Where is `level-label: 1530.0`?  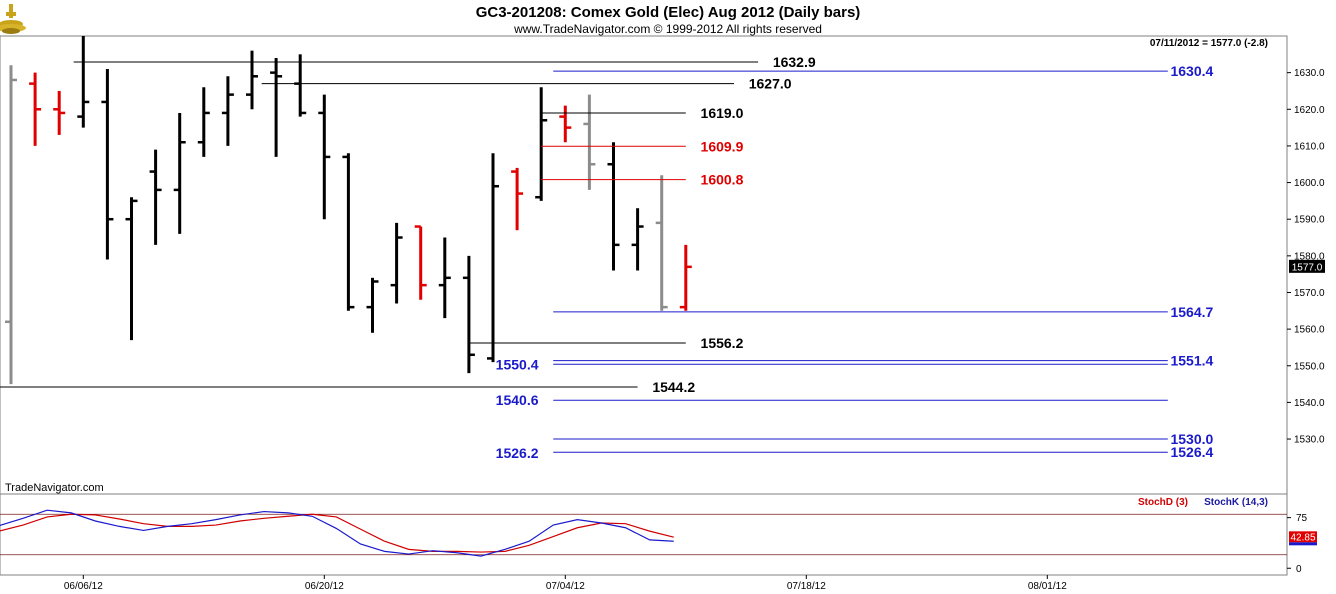
level-label: 1530.0 is located at coordinates (1191, 439).